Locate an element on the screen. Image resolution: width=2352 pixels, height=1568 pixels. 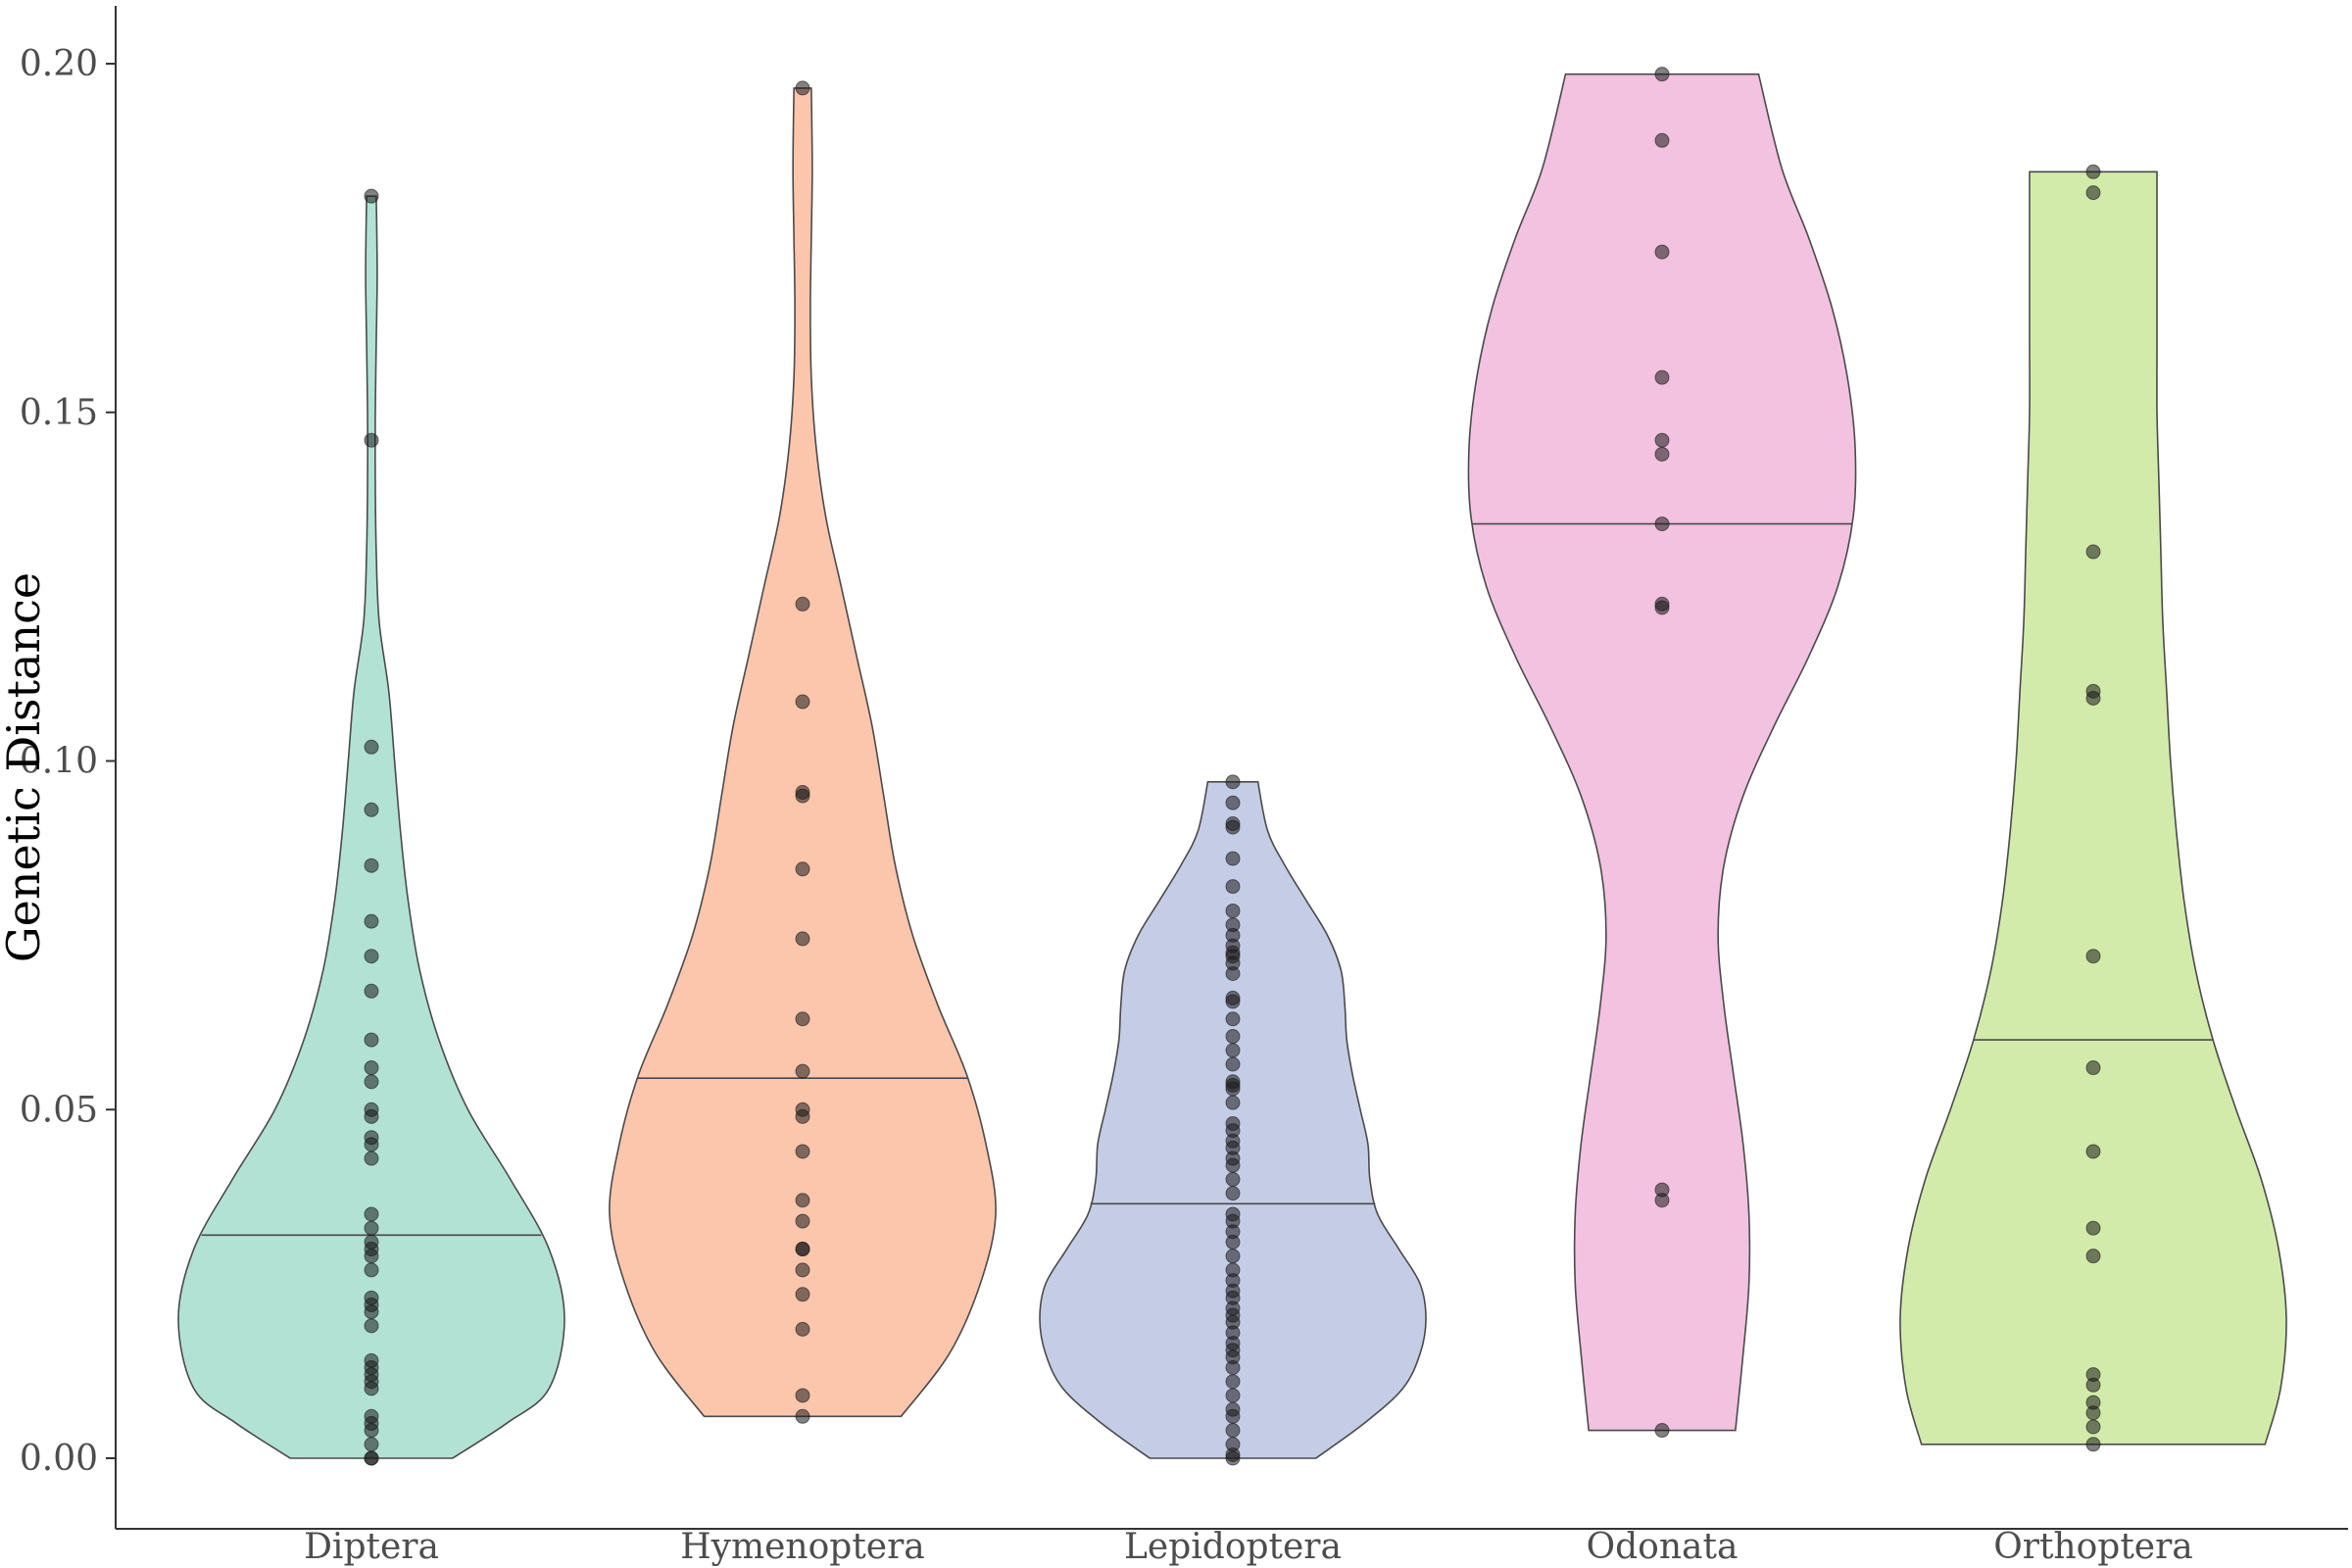
x-tick-label: Diptera is located at coordinates (371, 1547).